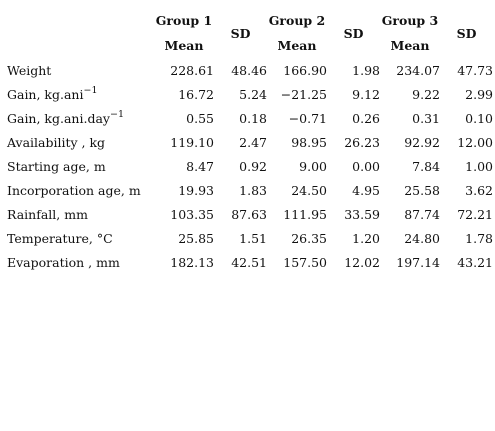 Image resolution: width=495 pixels, height=431 pixels. What do you see at coordinates (253, 118) in the screenshot?
I see `sd-value-cell: 0.18` at bounding box center [253, 118].